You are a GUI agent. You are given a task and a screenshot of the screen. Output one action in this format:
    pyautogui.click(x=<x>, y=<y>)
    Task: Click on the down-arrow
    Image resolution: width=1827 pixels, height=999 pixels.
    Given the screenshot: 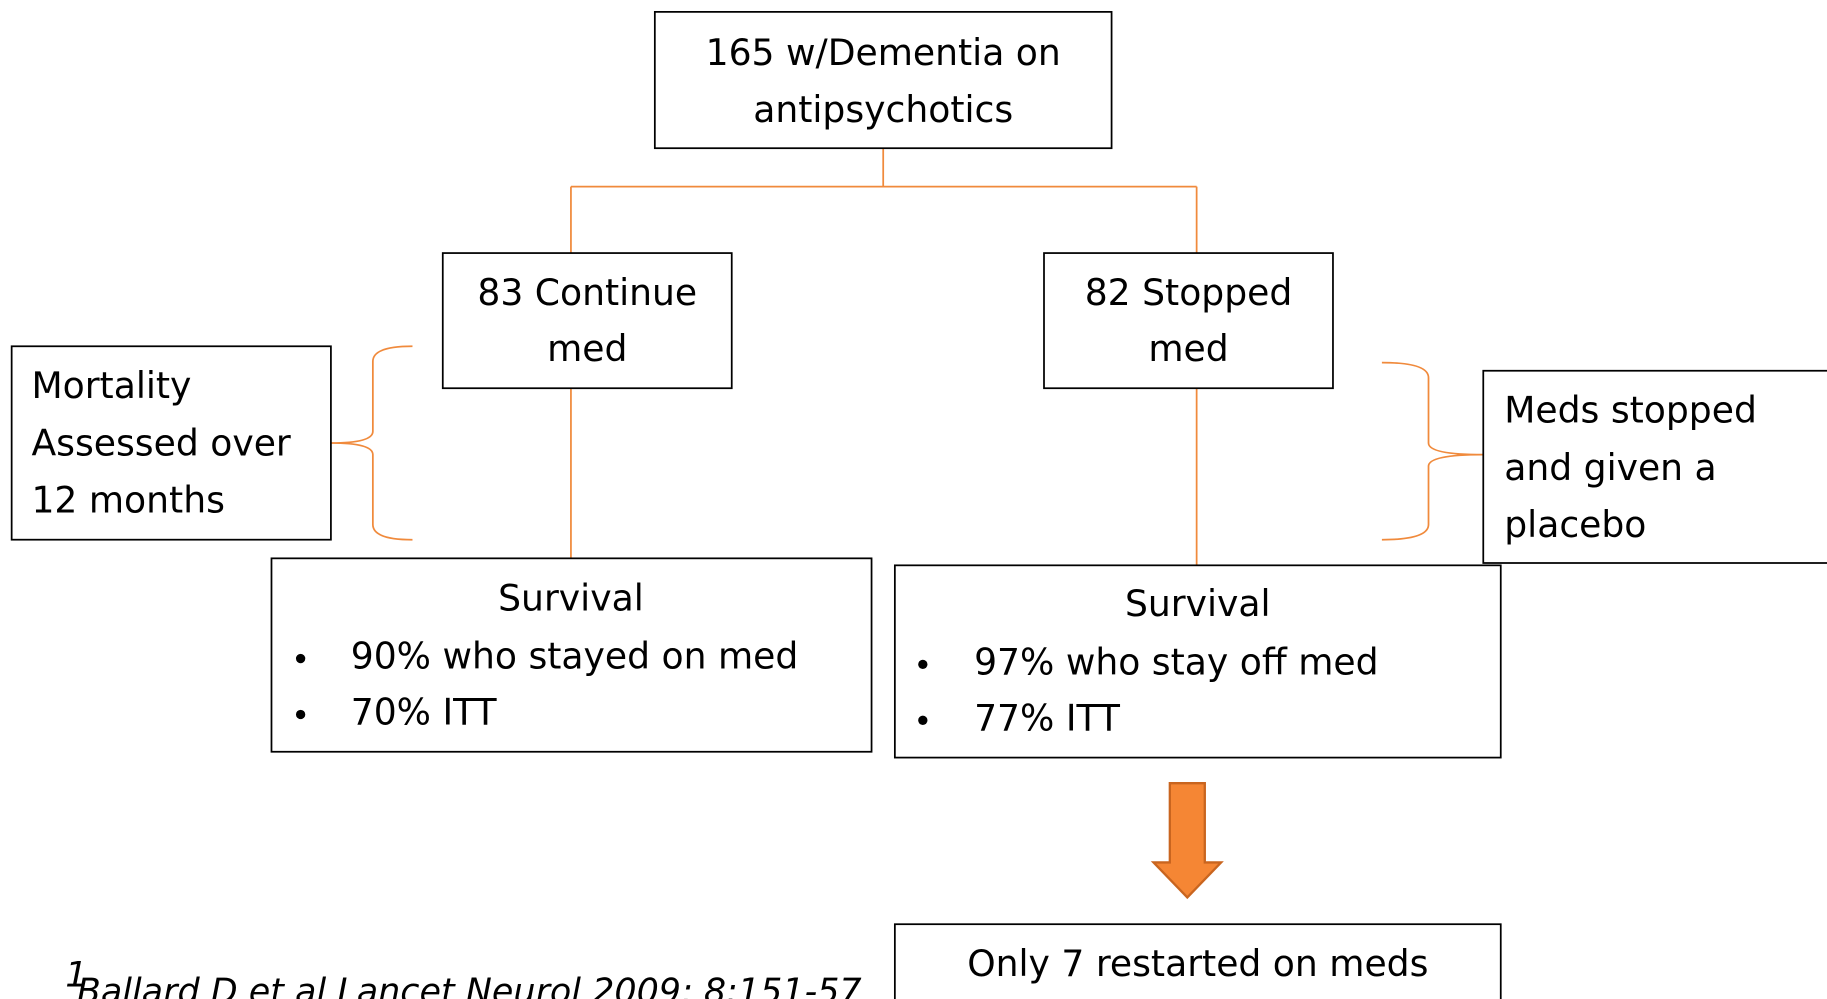 What is the action you would take?
    pyautogui.click(x=1187, y=841)
    